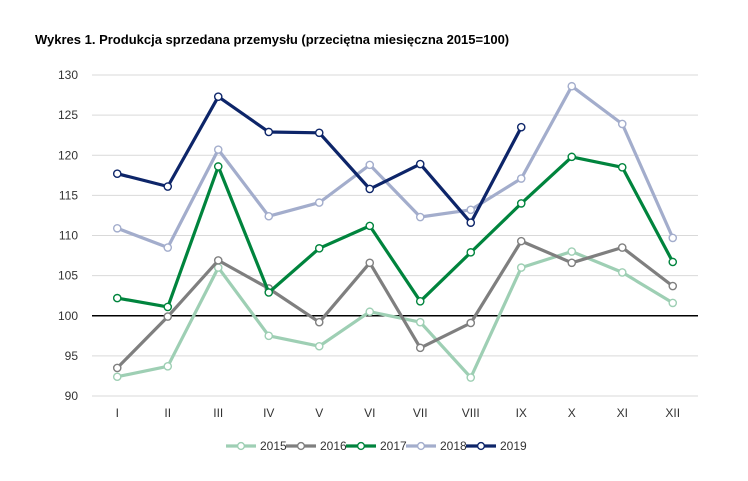 This screenshot has width=748, height=481. I want to click on y-tick-label: 95, so click(72, 356).